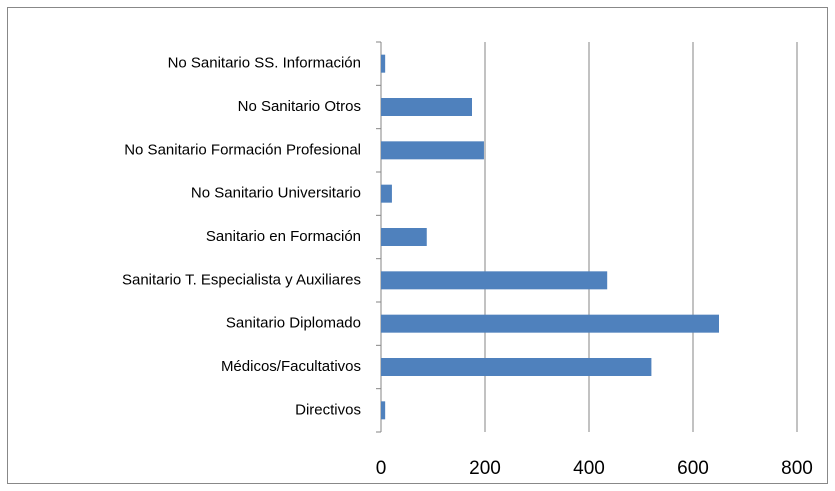 Image resolution: width=835 pixels, height=491 pixels. Describe the element at coordinates (242, 149) in the screenshot. I see `y-tick-label: No Sanitario Formación Profesional` at that location.